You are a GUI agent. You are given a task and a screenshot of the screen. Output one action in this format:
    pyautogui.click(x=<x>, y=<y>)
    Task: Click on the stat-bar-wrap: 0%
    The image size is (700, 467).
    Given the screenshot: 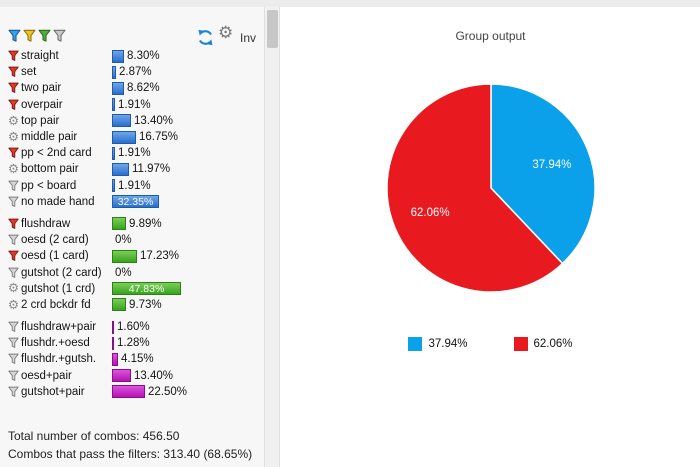 What is the action you would take?
    pyautogui.click(x=187, y=240)
    